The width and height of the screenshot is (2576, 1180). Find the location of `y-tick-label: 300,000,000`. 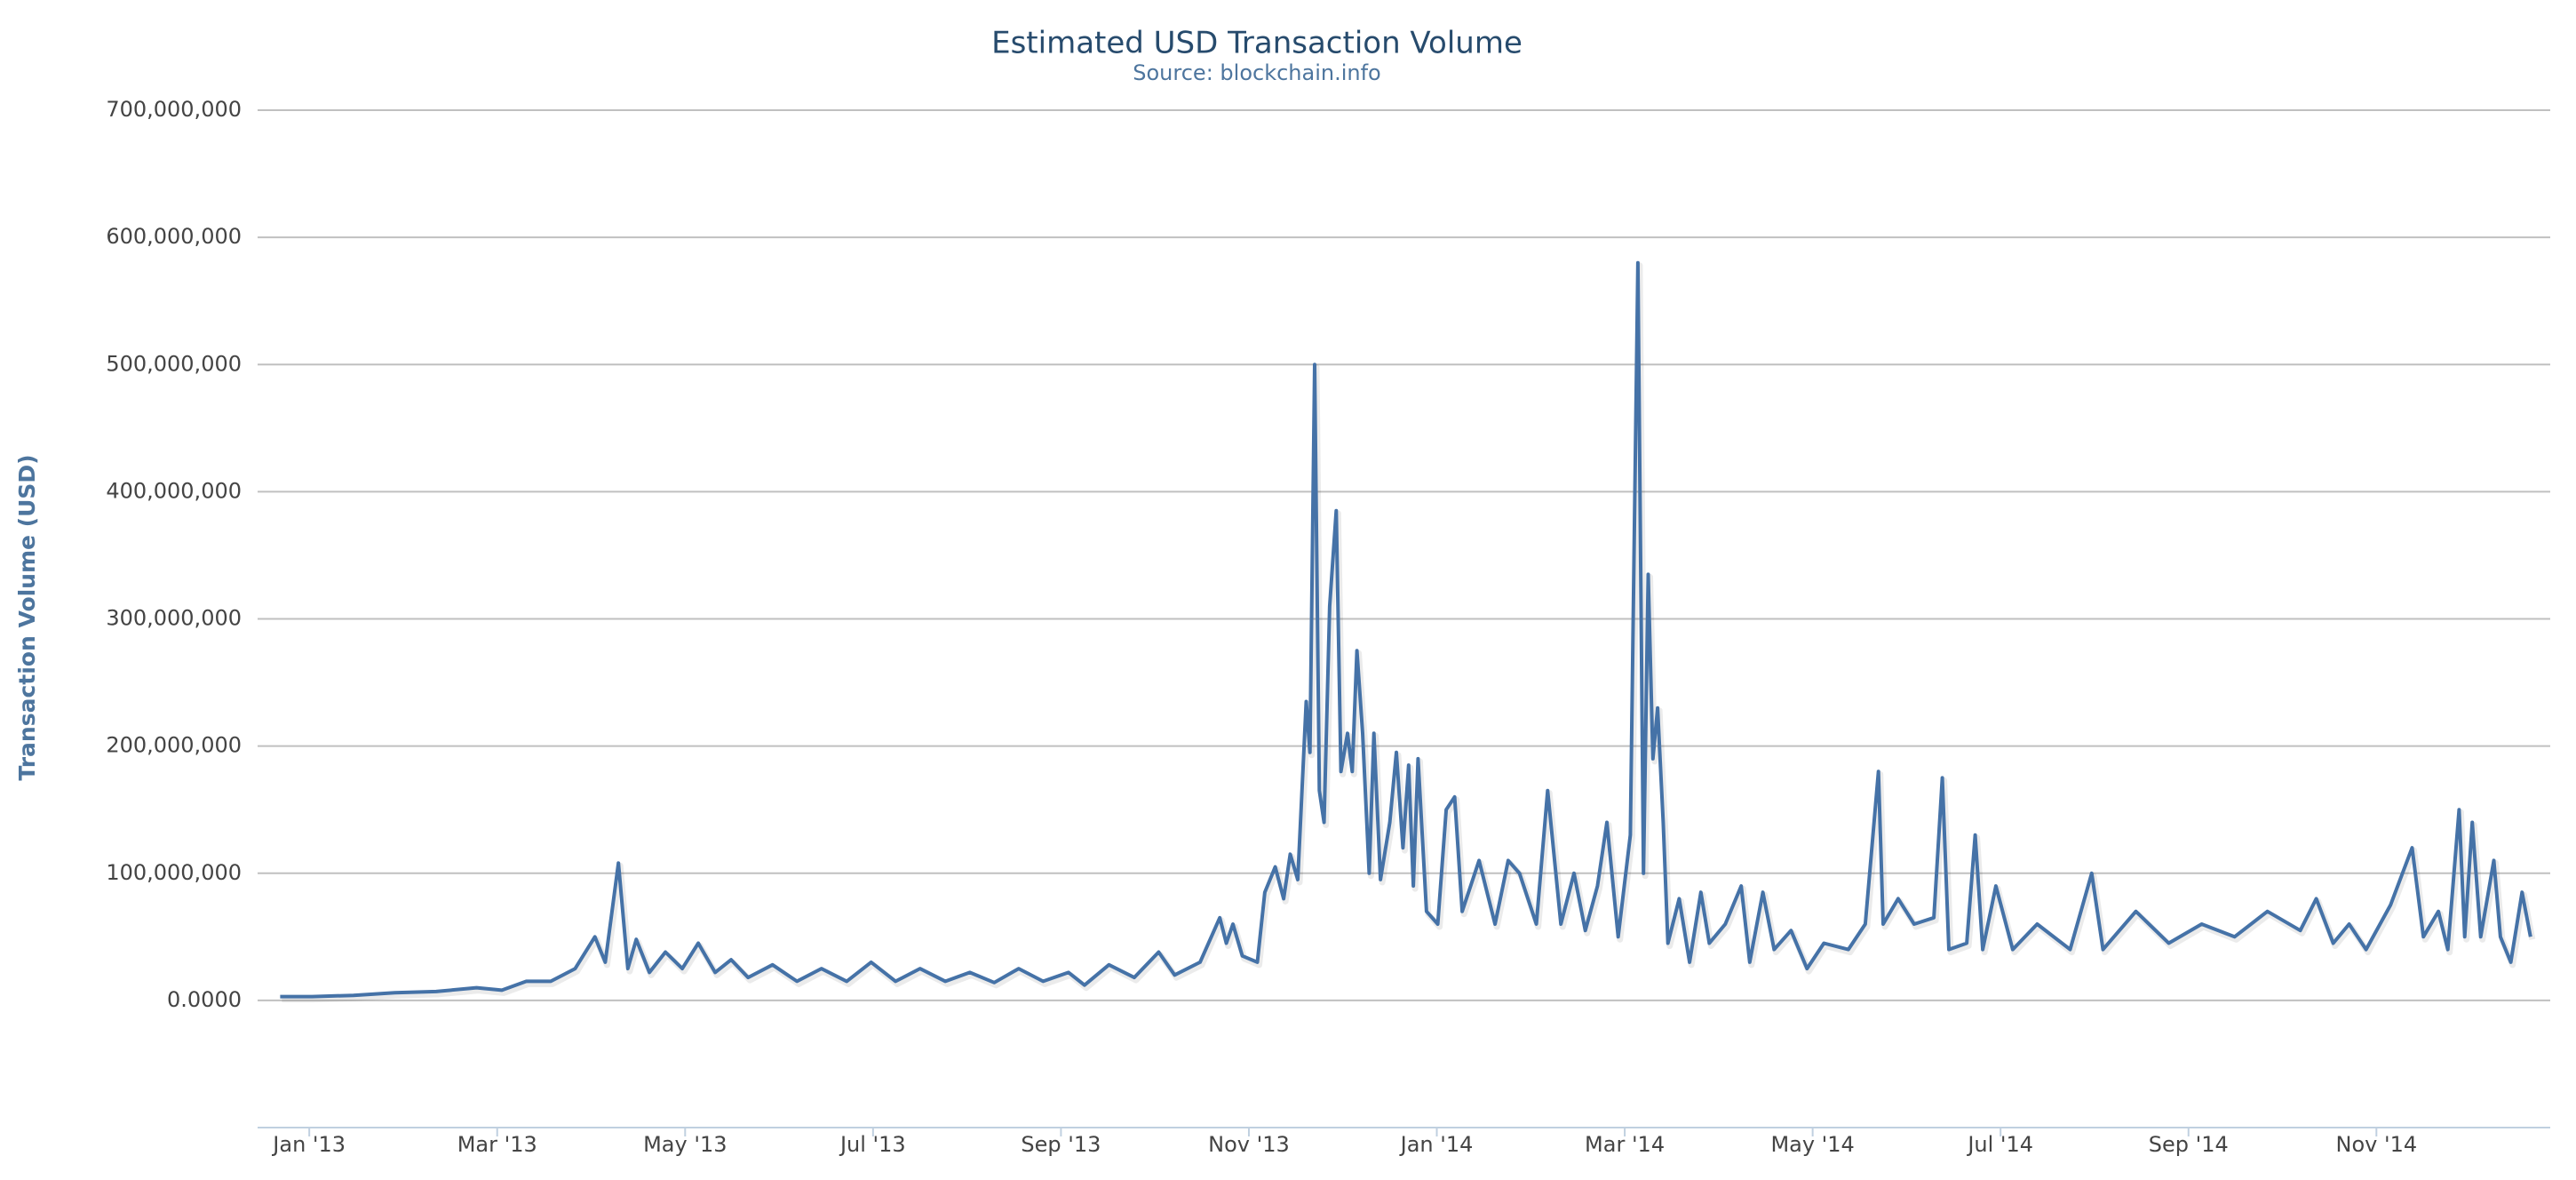

y-tick-label: 300,000,000 is located at coordinates (174, 618).